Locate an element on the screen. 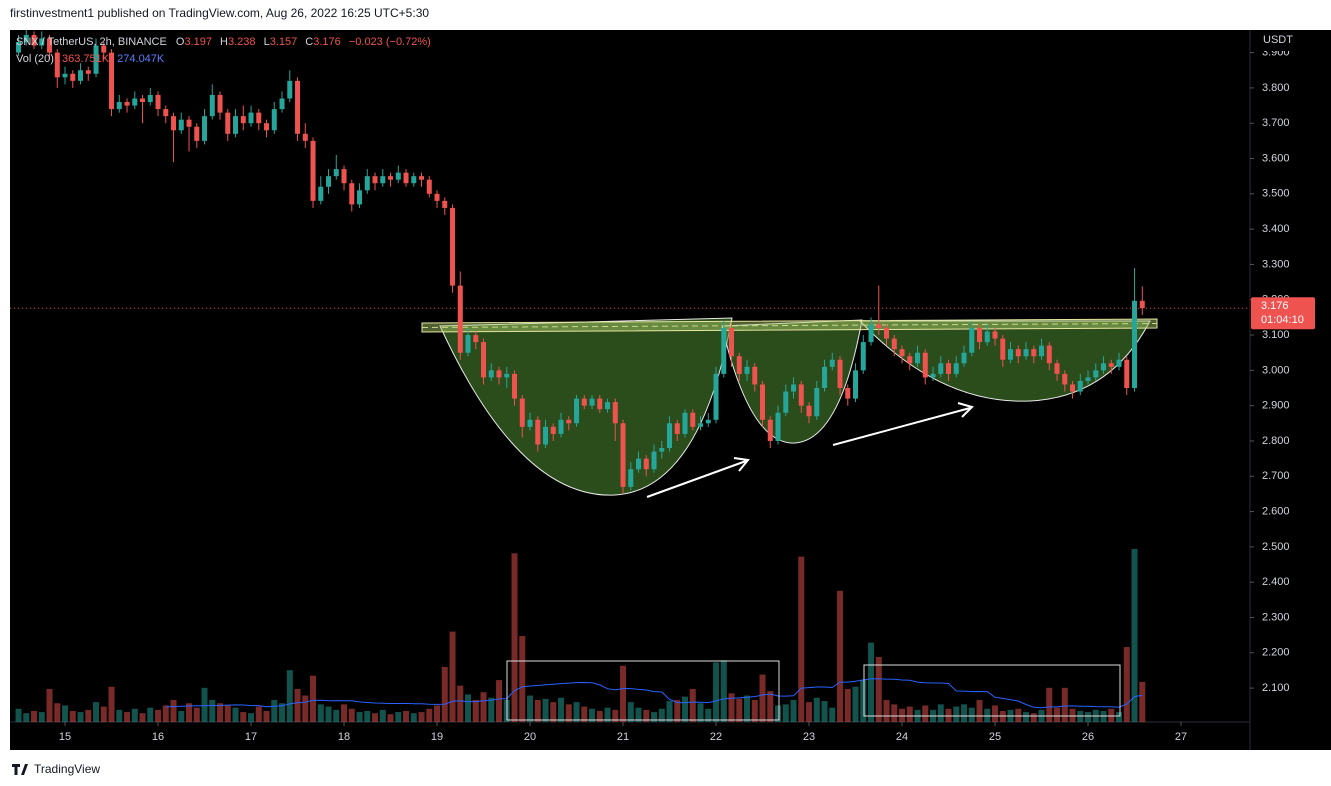 The image size is (1331, 786). x-tick-label: 27 is located at coordinates (1181, 737).